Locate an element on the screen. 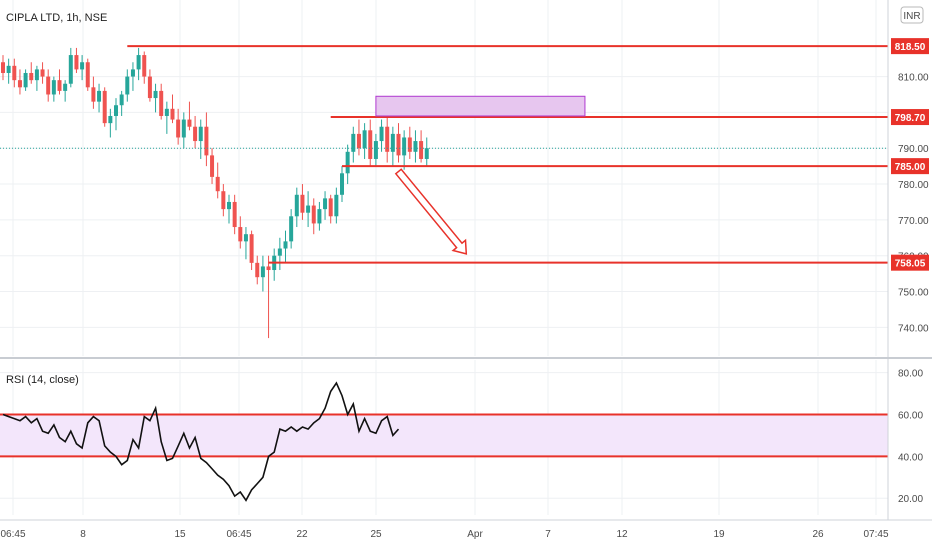 The height and width of the screenshot is (550, 932). price-tag-label: 785.00 is located at coordinates (910, 167).